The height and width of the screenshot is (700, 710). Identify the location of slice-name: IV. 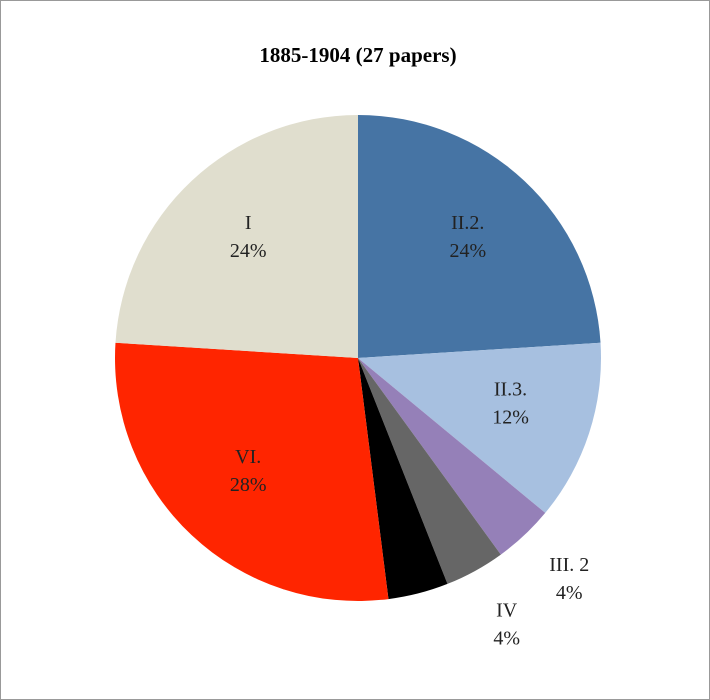
(507, 610).